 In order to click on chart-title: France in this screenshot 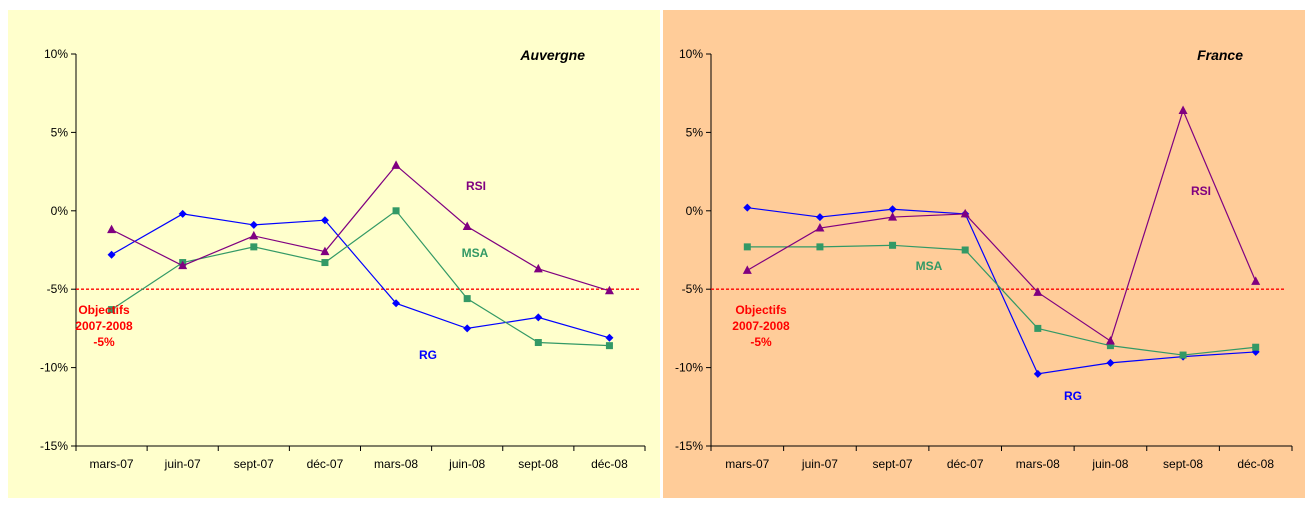, I will do `click(1220, 55)`.